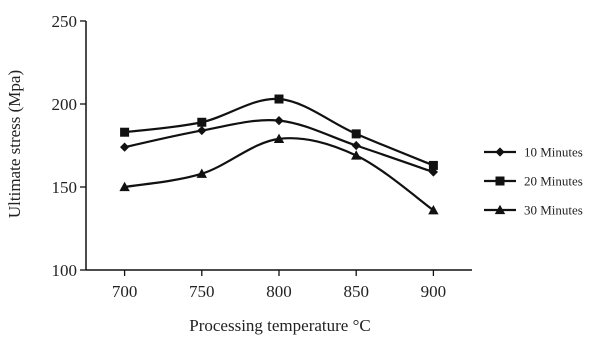 Image resolution: width=605 pixels, height=339 pixels. I want to click on legend-label: 30 Minutes, so click(553, 210).